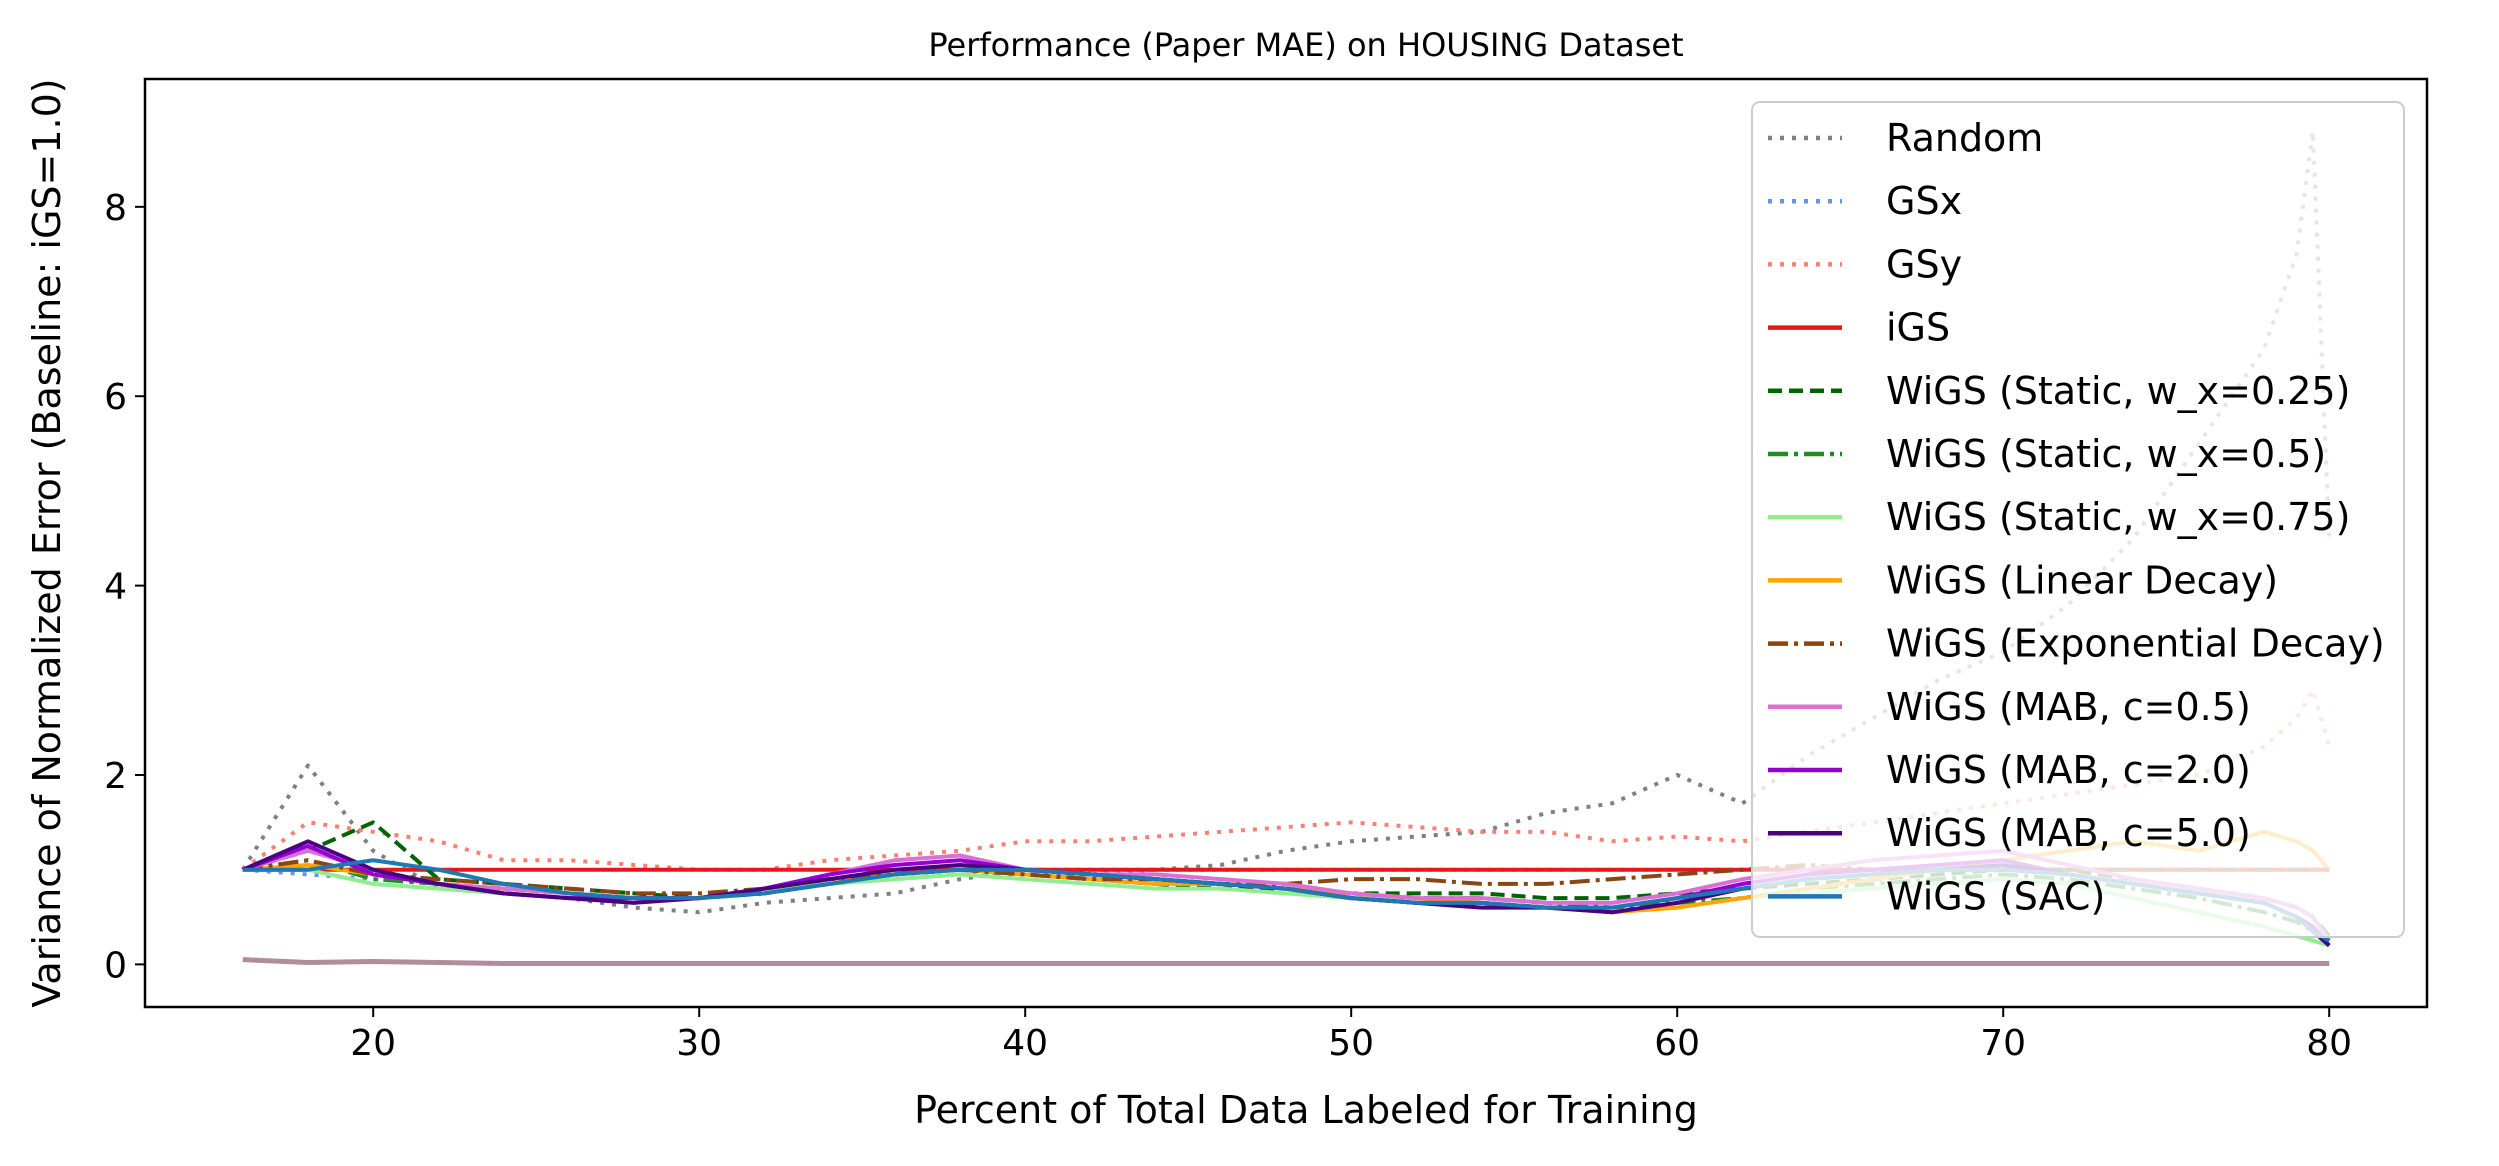 The width and height of the screenshot is (2499, 1166). Describe the element at coordinates (1924, 201) in the screenshot. I see `legend-label: GSx` at that location.